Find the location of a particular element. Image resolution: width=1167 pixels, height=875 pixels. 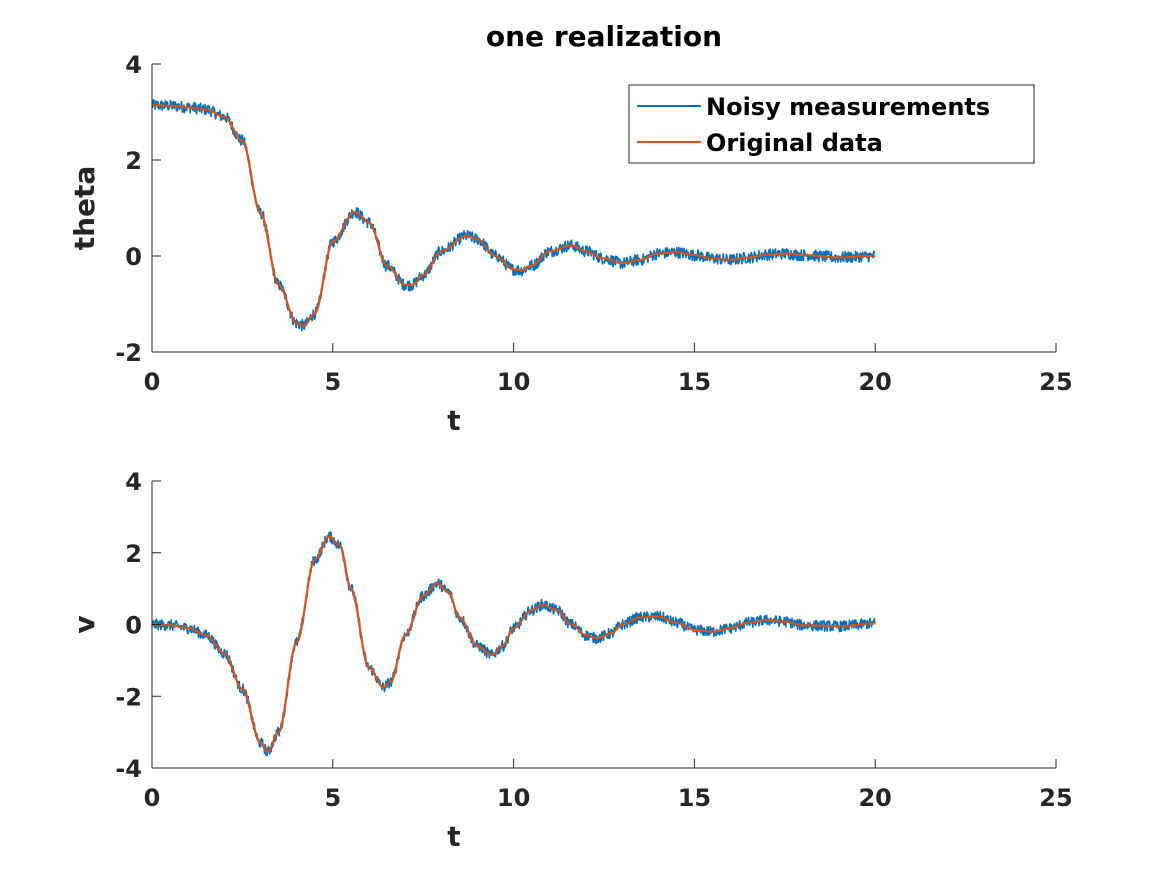

legend: Noisy measurements Original data is located at coordinates (831, 124).